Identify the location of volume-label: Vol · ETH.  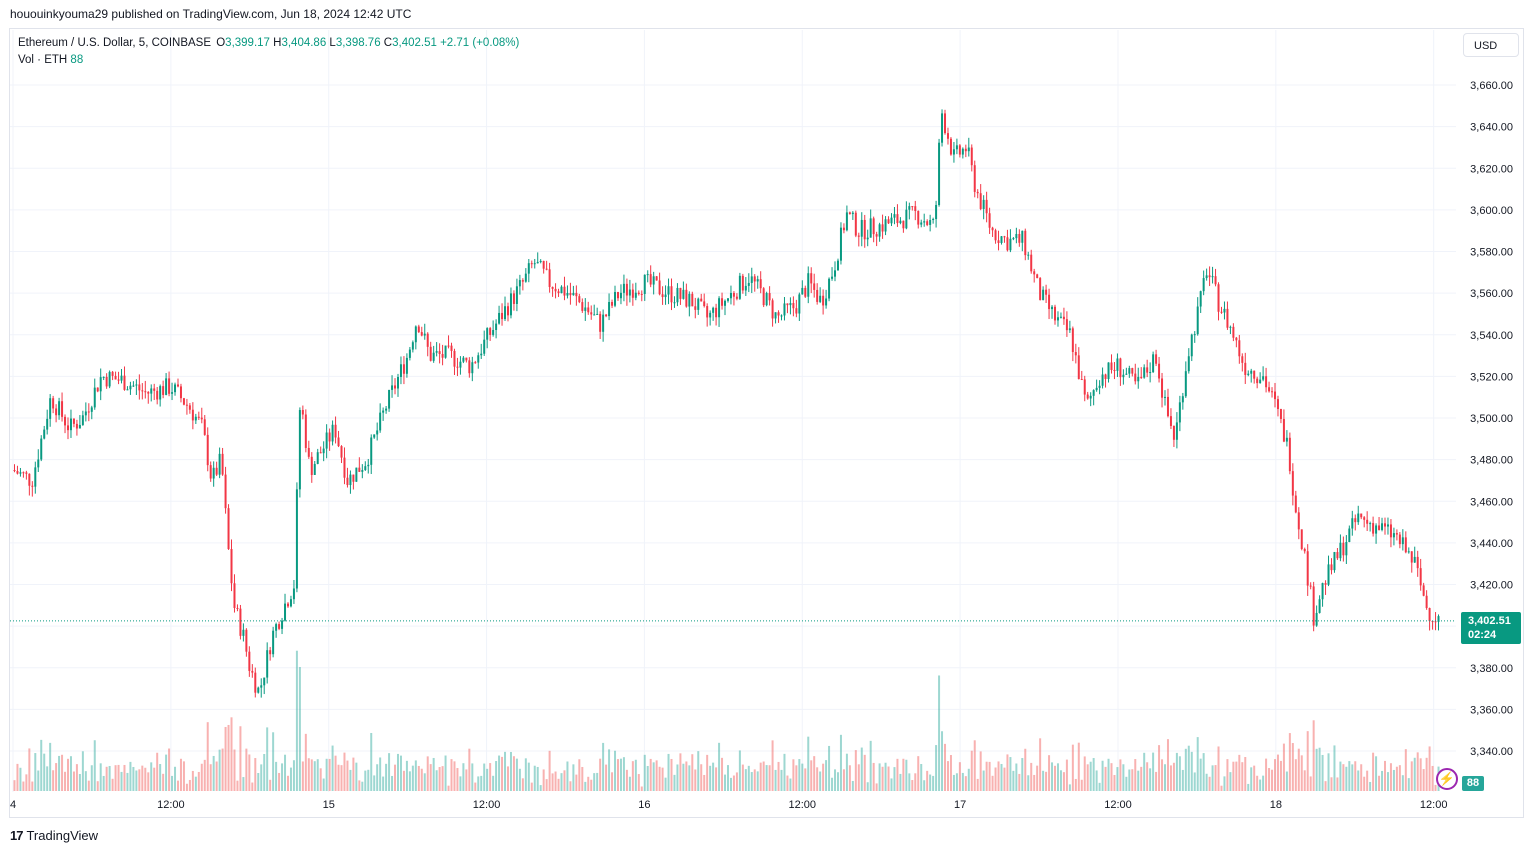
(43, 60).